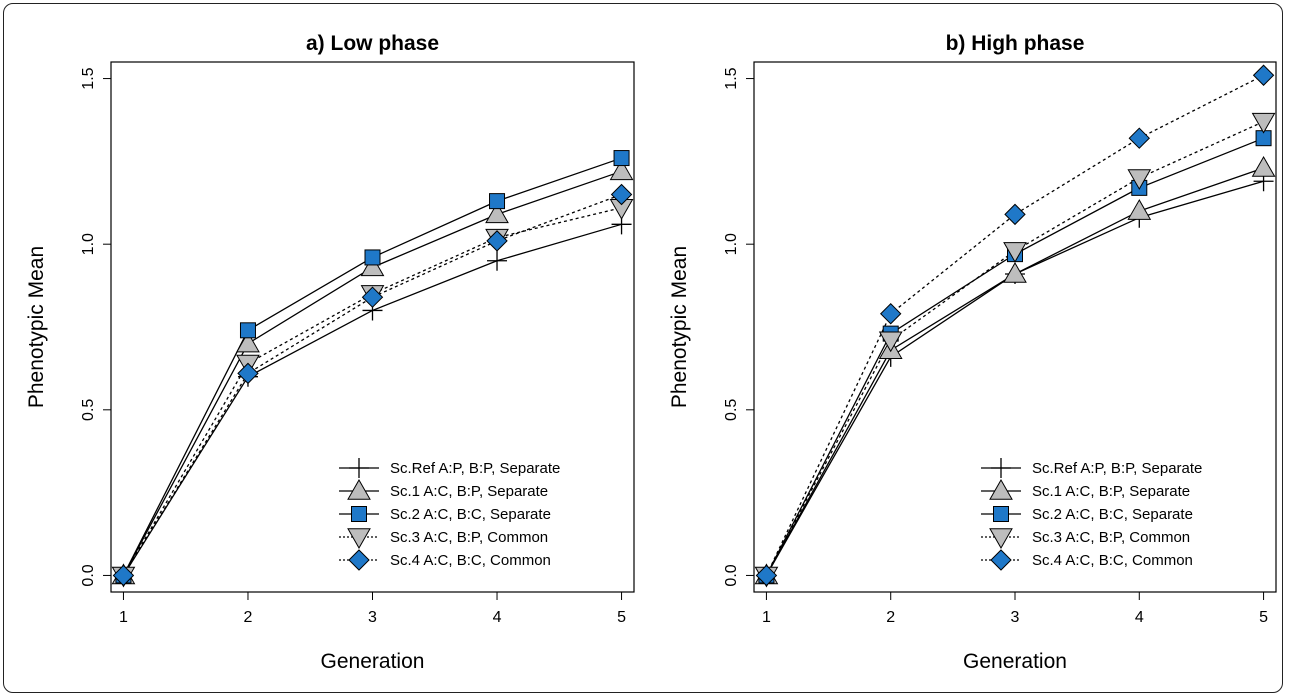 This screenshot has height=693, width=1289. Describe the element at coordinates (372, 43) in the screenshot. I see `chart-title: a) Low phase` at that location.